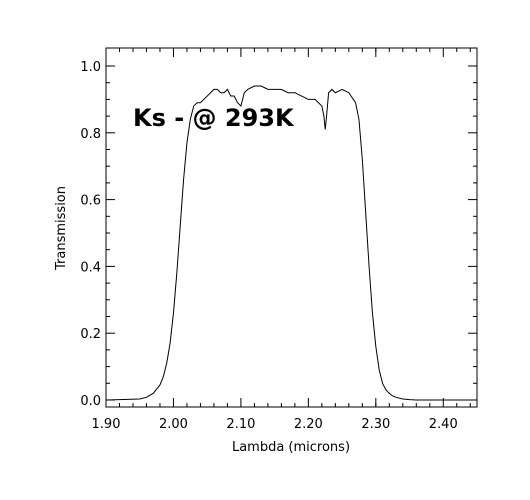 Image resolution: width=530 pixels, height=500 pixels. Describe the element at coordinates (375, 424) in the screenshot. I see `x-tick-label: 2.30` at that location.